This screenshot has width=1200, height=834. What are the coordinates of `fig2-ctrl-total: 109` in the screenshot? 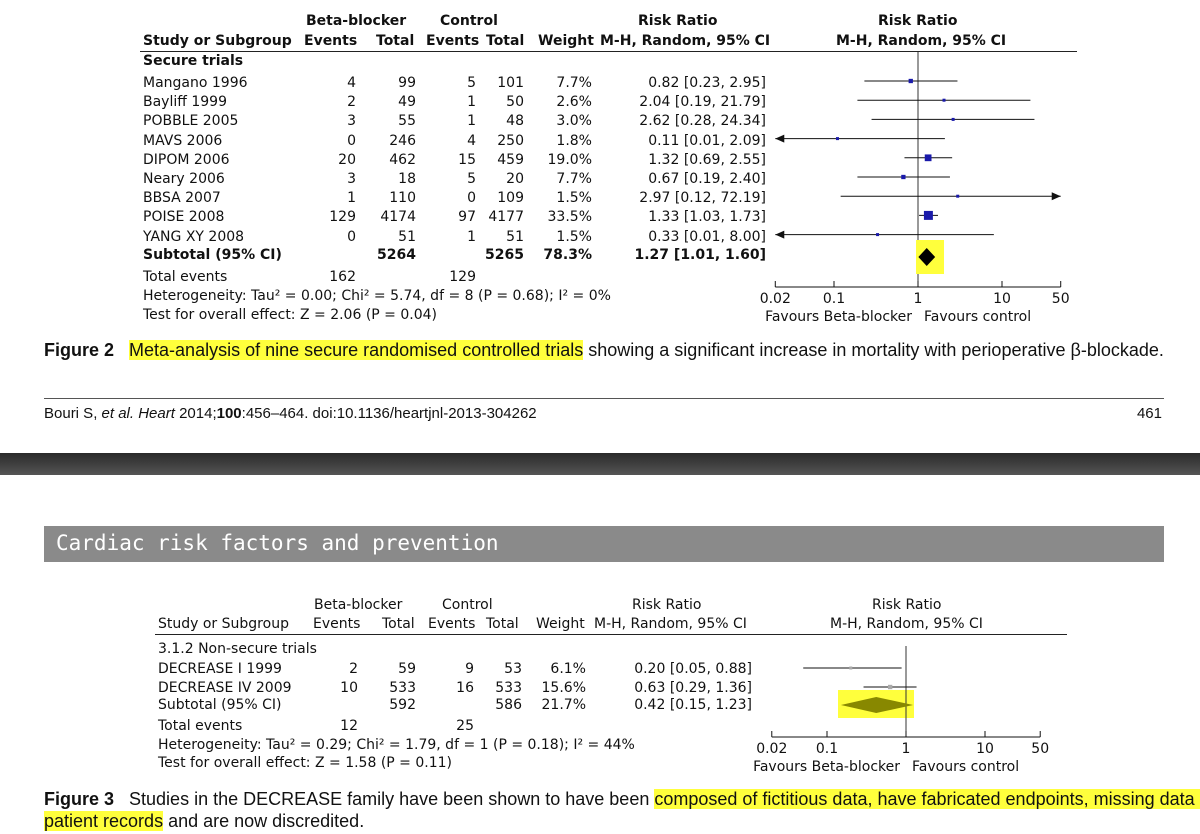 It's located at (510, 198).